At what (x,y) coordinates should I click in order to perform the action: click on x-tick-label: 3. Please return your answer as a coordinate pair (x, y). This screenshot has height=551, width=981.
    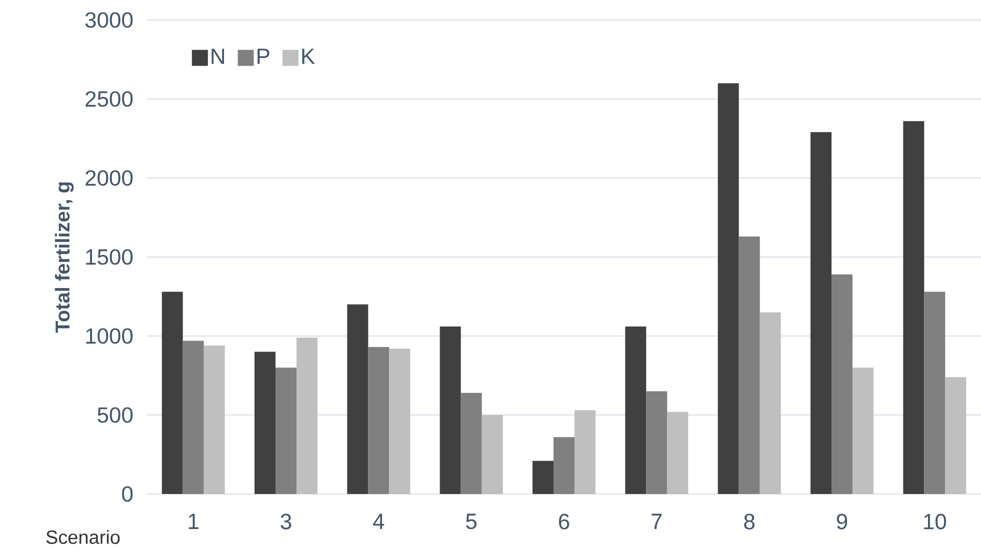
    Looking at the image, I should click on (286, 522).